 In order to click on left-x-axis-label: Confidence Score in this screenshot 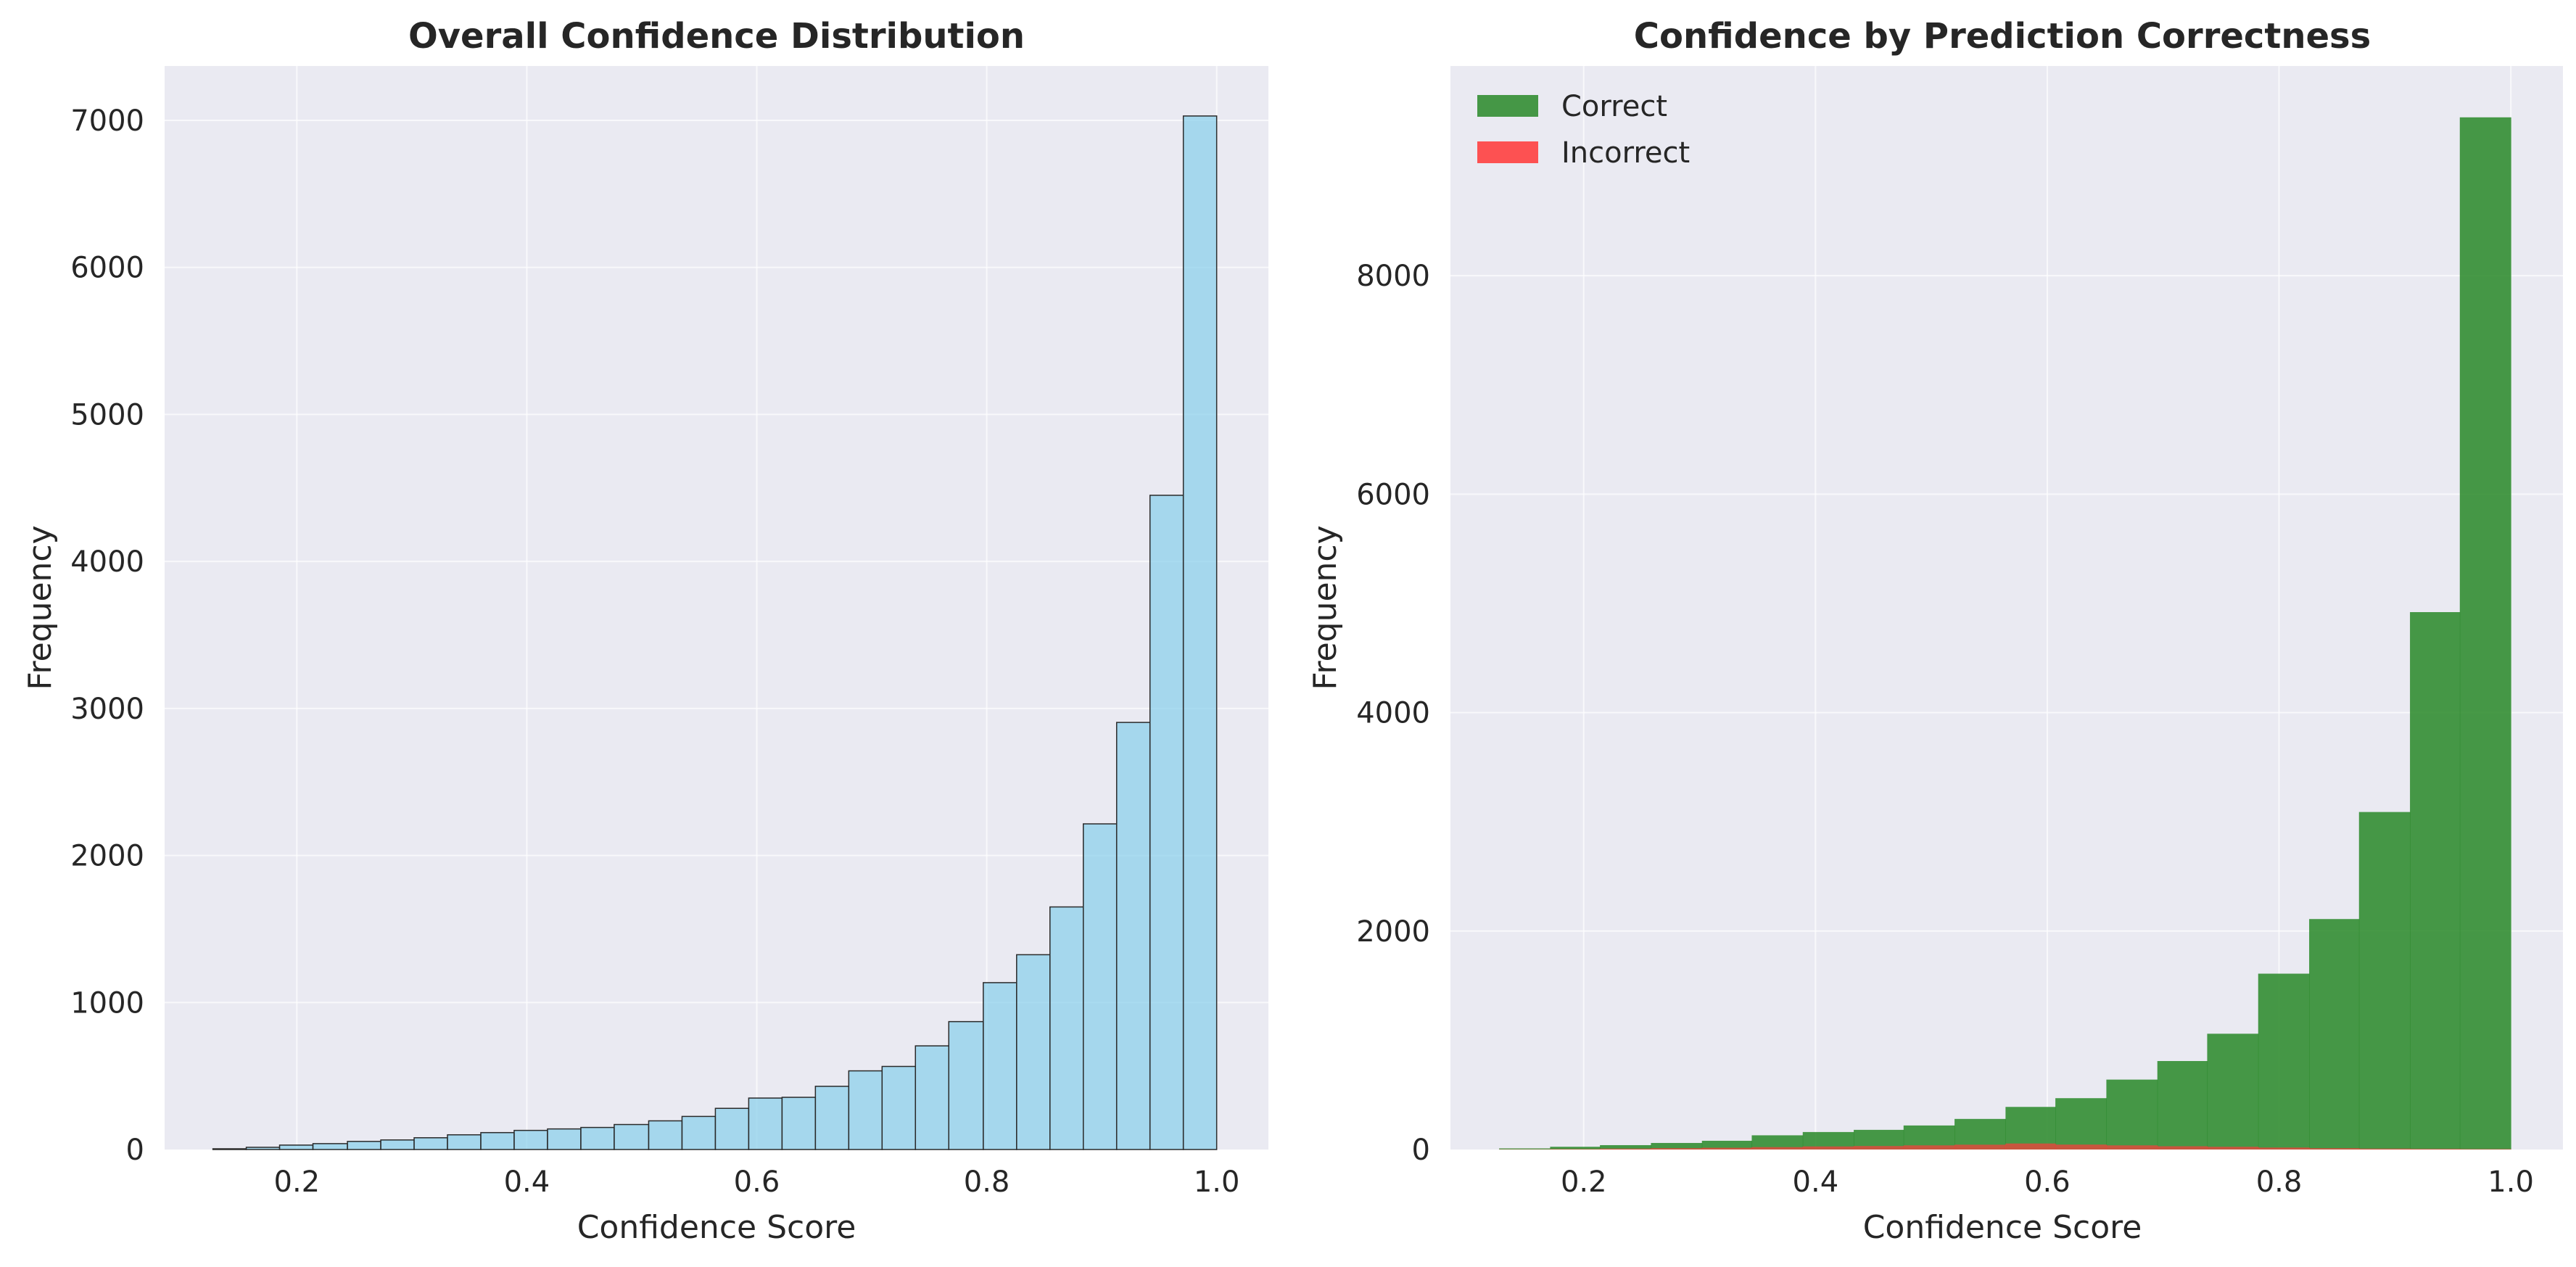, I will do `click(716, 1227)`.